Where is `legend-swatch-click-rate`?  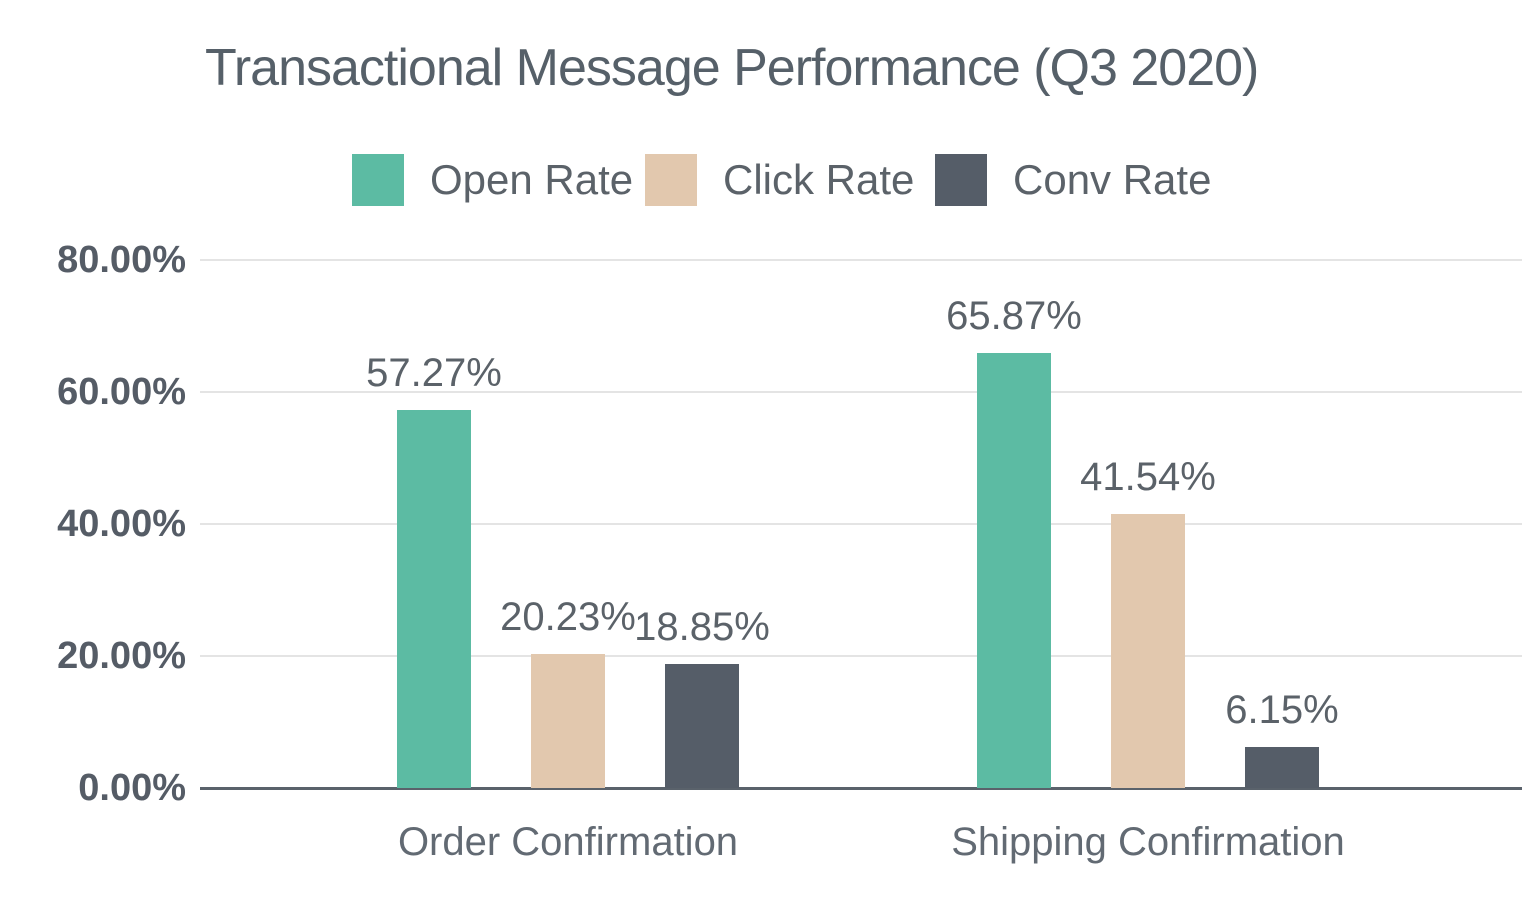 legend-swatch-click-rate is located at coordinates (671, 180).